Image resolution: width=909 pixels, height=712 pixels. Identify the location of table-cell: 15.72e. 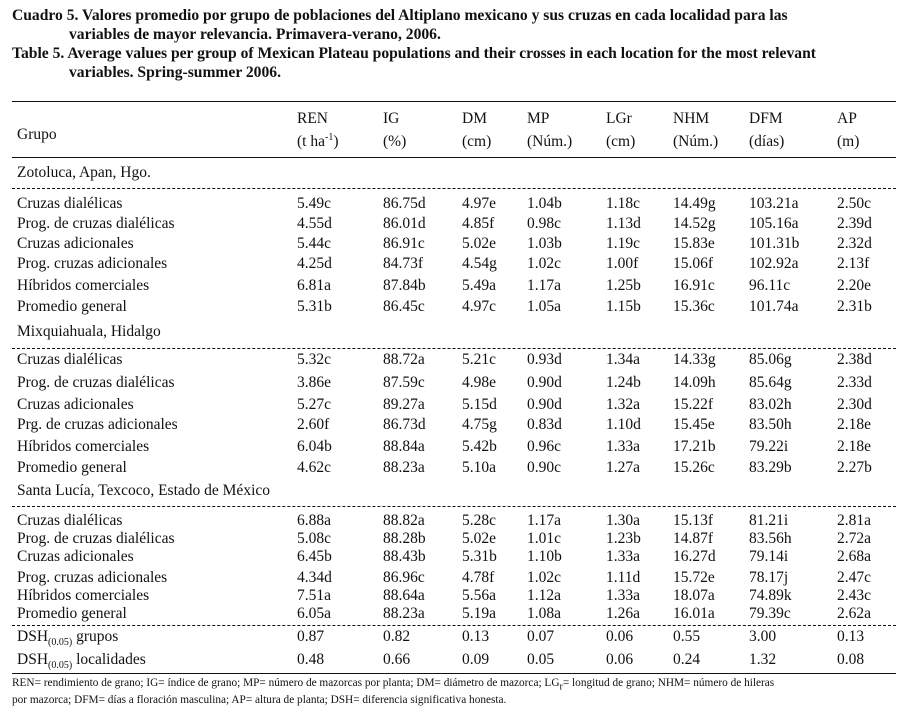
(694, 577).